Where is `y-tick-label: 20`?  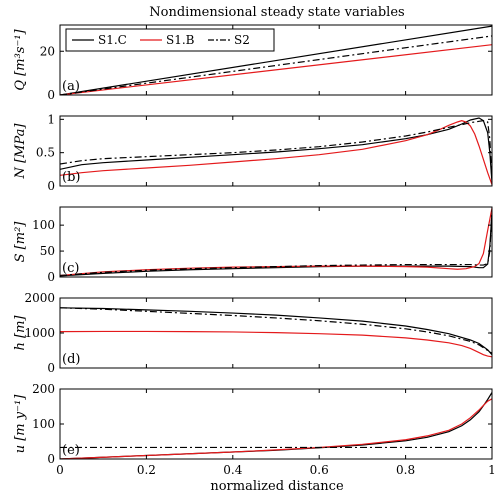 y-tick-label: 20 is located at coordinates (47, 51).